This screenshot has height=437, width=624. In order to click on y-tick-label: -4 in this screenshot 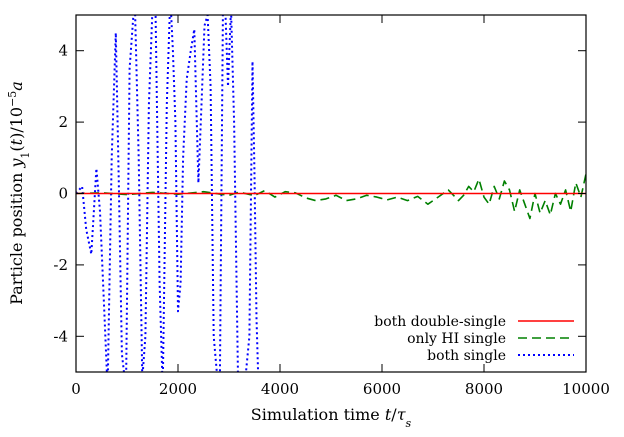, I will do `click(60, 336)`.